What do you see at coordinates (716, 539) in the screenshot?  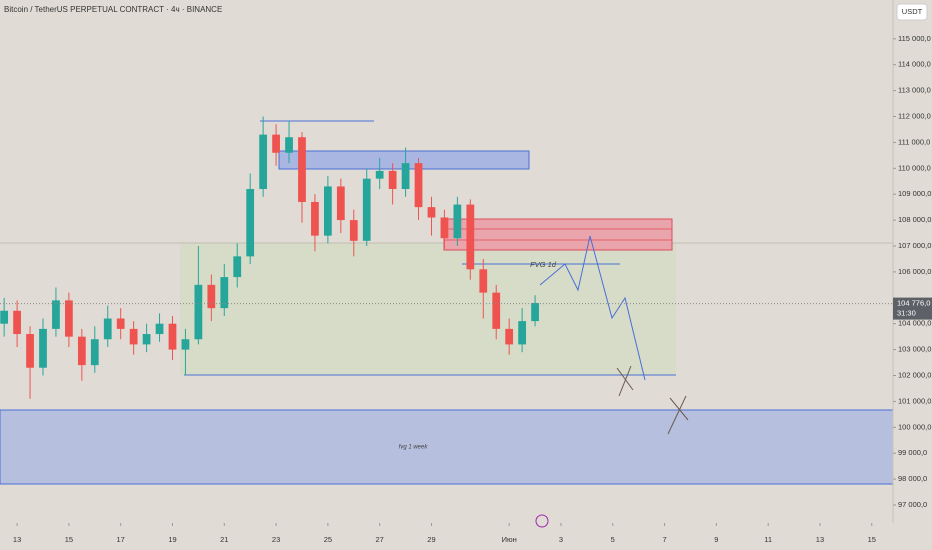 I see `x-tick-label: 9` at bounding box center [716, 539].